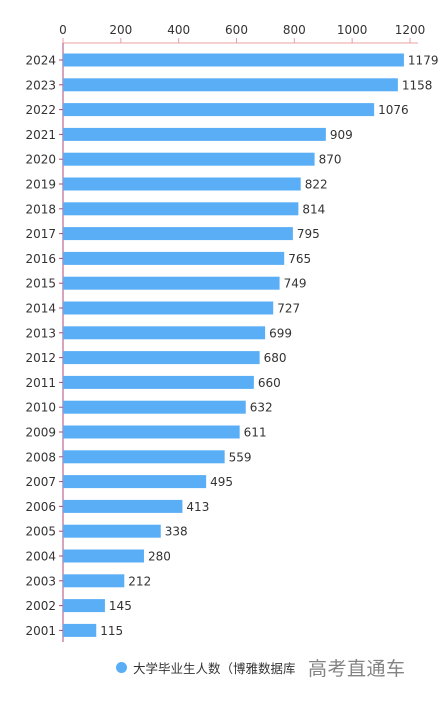 This screenshot has height=707, width=447. What do you see at coordinates (417, 85) in the screenshot?
I see `data-label: 1158` at bounding box center [417, 85].